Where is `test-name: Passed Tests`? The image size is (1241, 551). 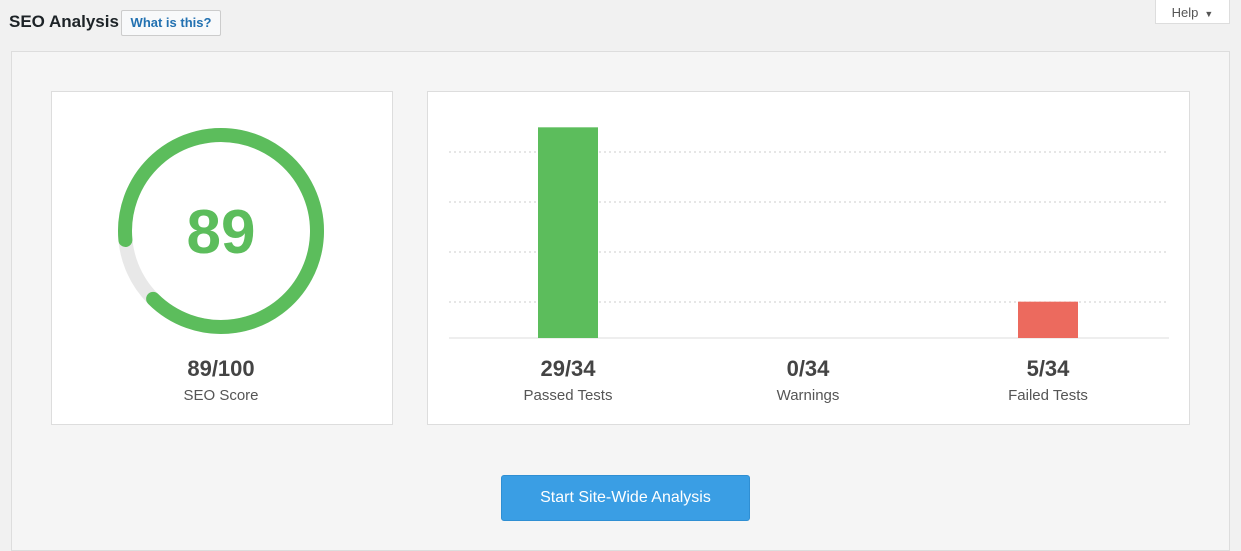 test-name: Passed Tests is located at coordinates (568, 395).